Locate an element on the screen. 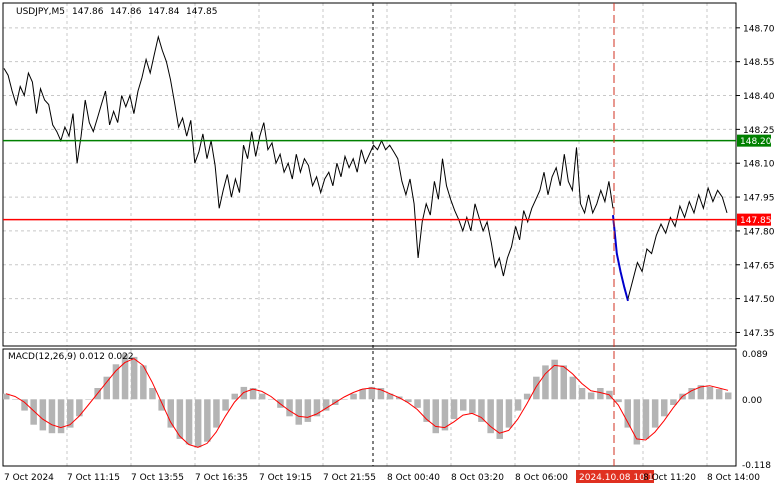 The width and height of the screenshot is (781, 489). ohlc-close: 147.85 is located at coordinates (202, 12).